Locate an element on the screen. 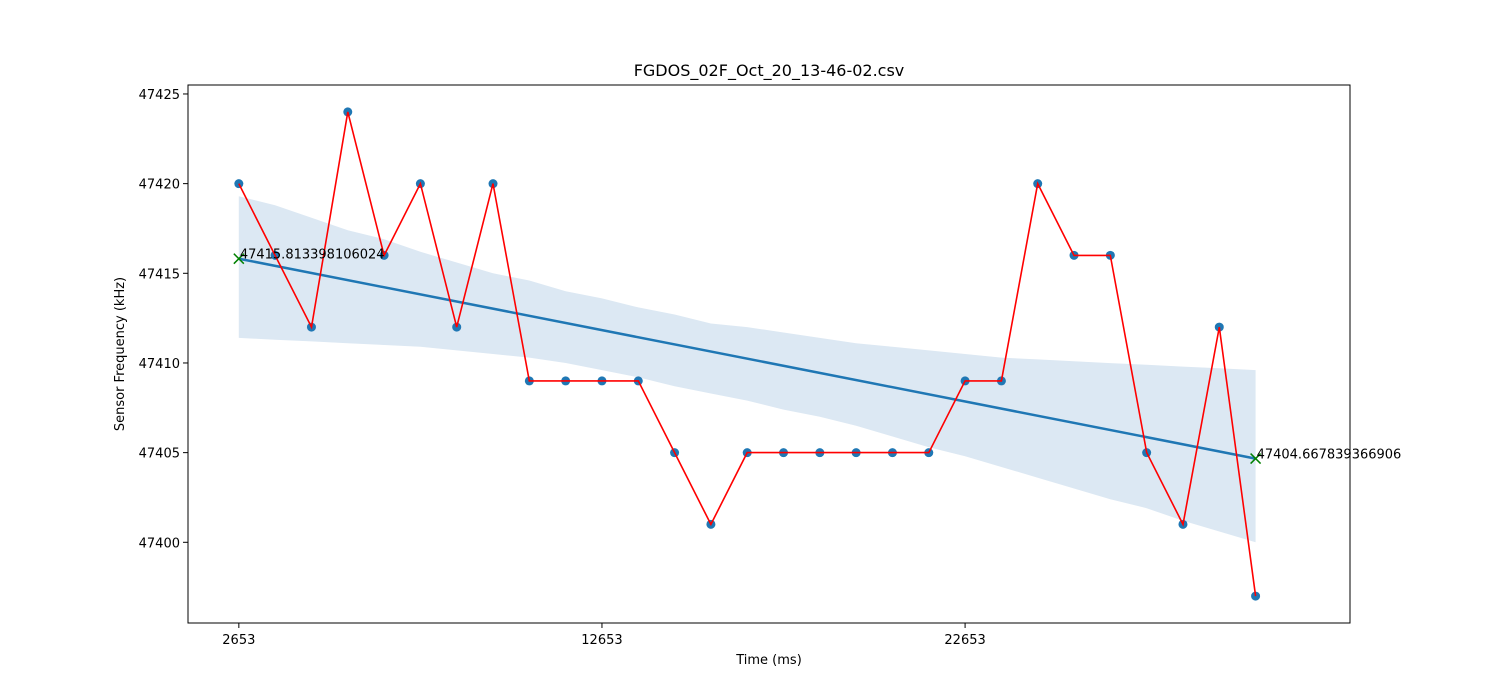 The height and width of the screenshot is (700, 1500). y-tick-label: 47405 is located at coordinates (159, 454).